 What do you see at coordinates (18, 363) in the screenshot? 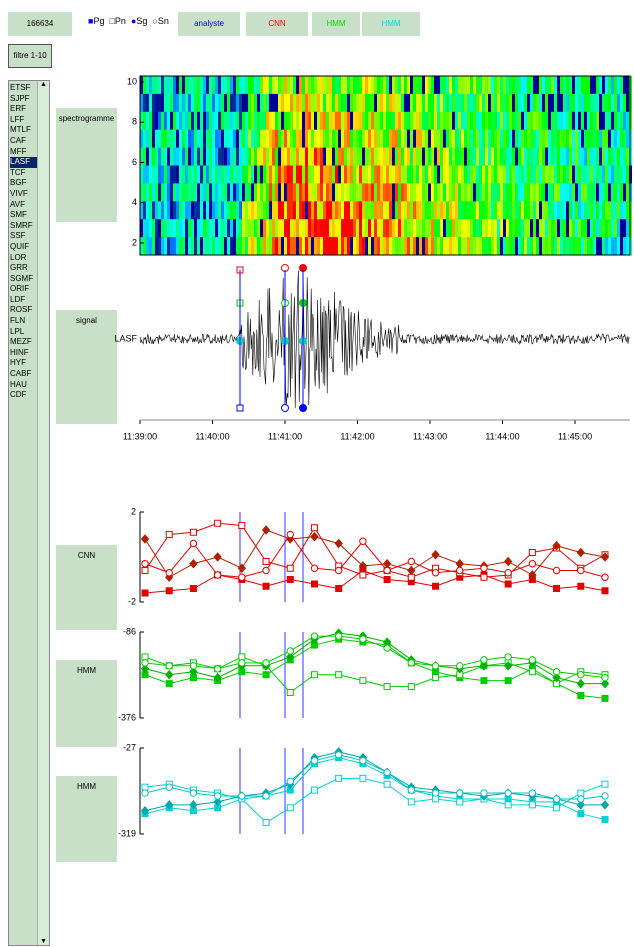
I see `station: HYF` at bounding box center [18, 363].